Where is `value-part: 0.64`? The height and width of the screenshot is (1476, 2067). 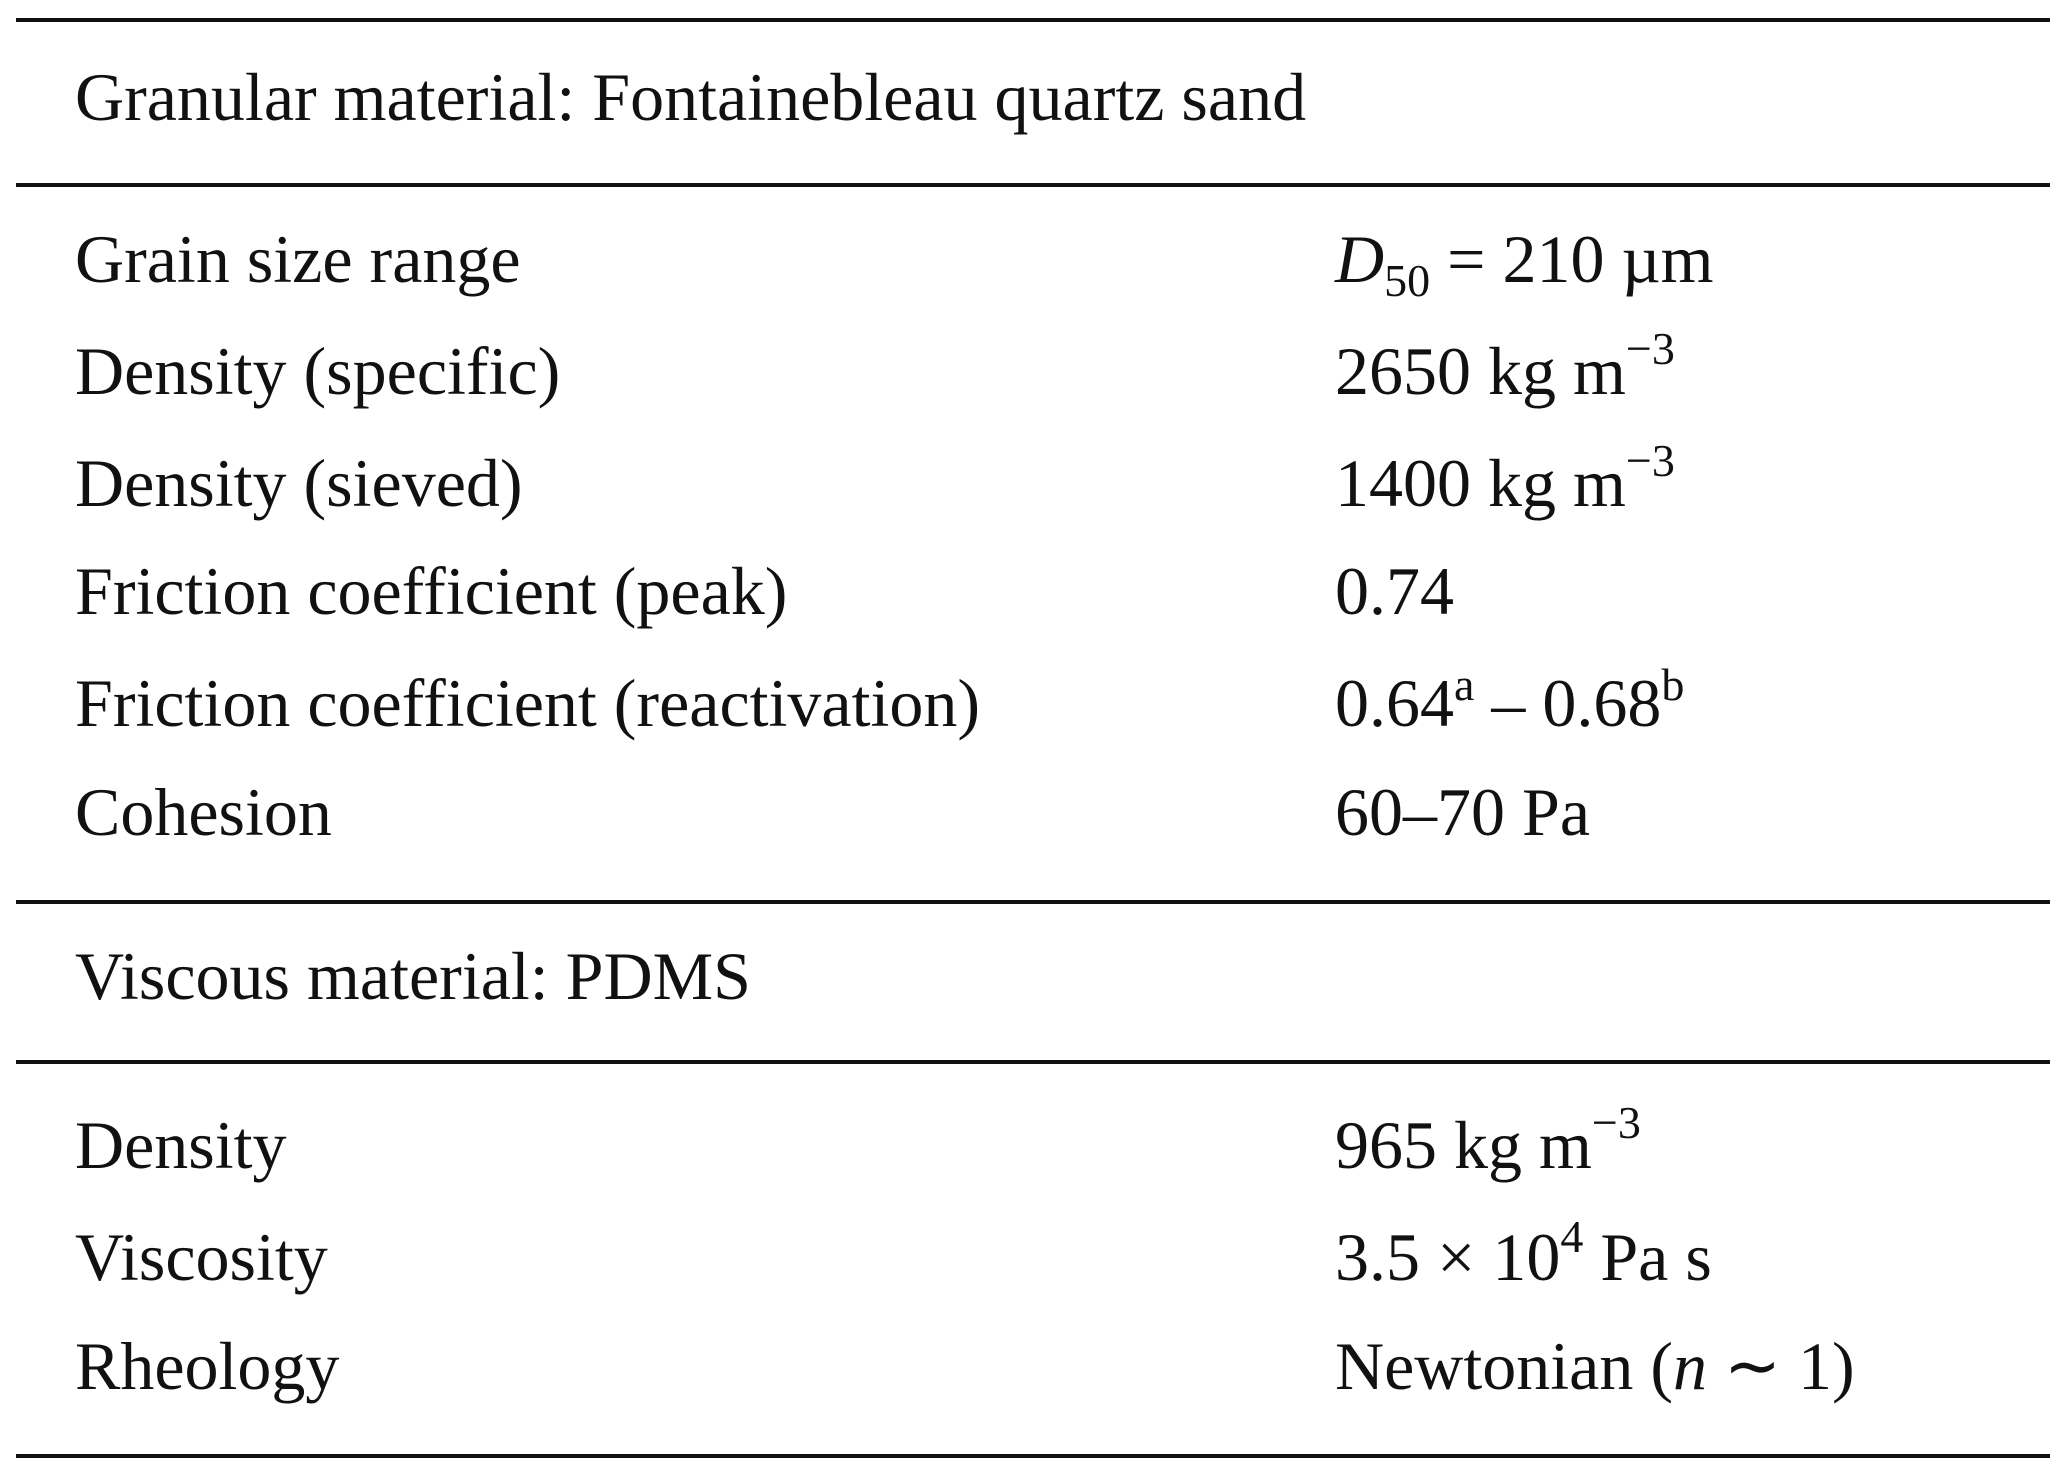 value-part: 0.64 is located at coordinates (1394, 703).